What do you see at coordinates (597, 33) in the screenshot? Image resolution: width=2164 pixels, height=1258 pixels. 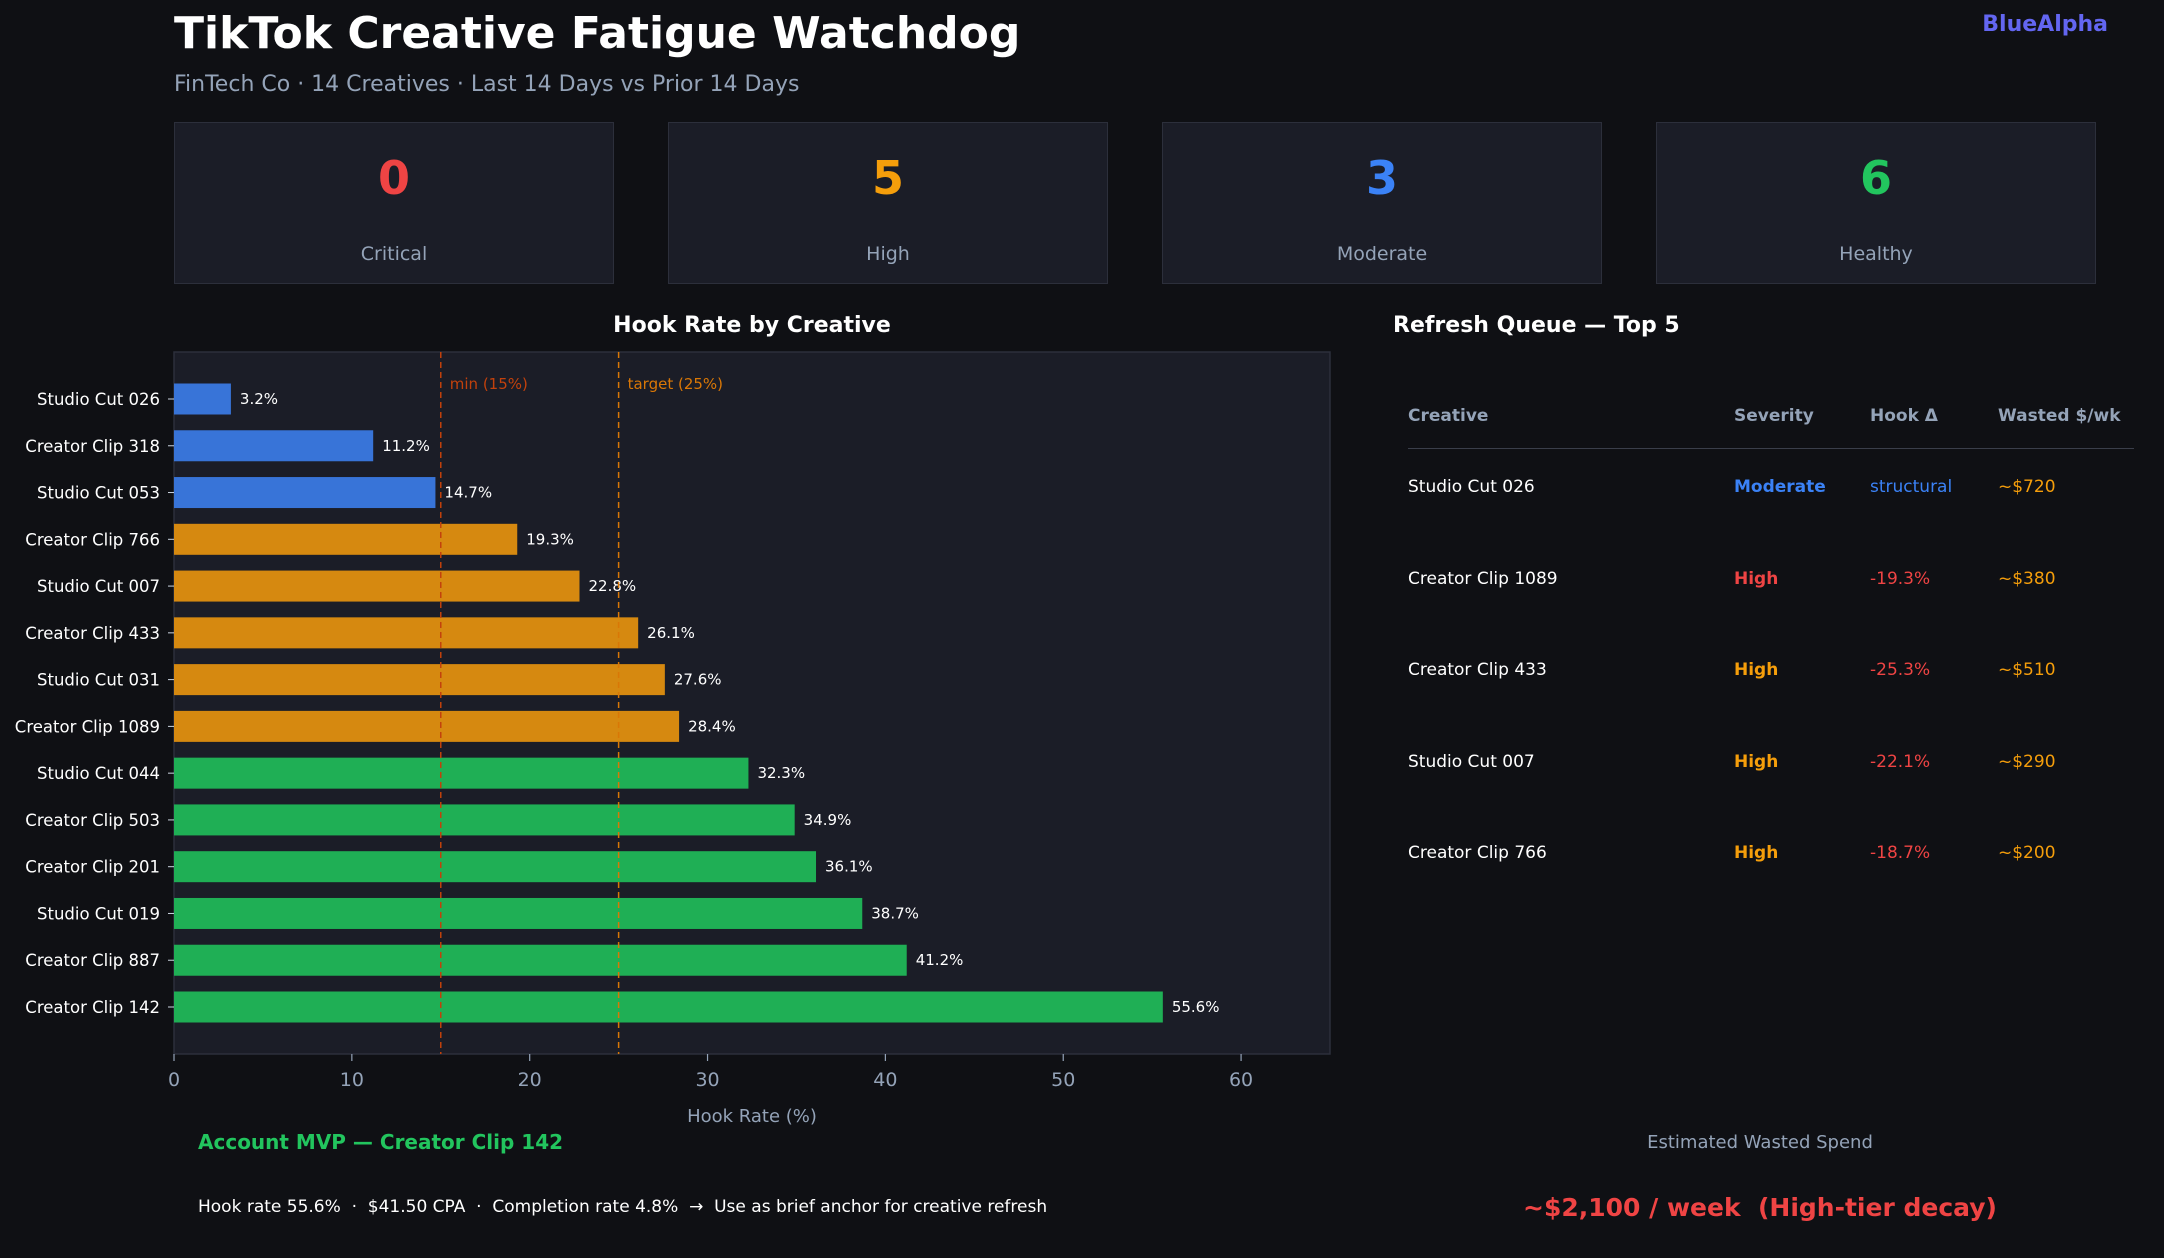 I see `page-title: TikTok Creative Fatigue Watchdog` at bounding box center [597, 33].